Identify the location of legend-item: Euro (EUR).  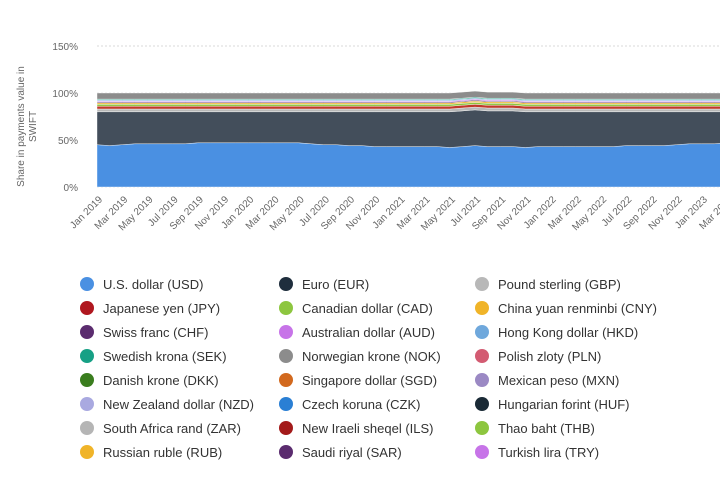
(324, 284).